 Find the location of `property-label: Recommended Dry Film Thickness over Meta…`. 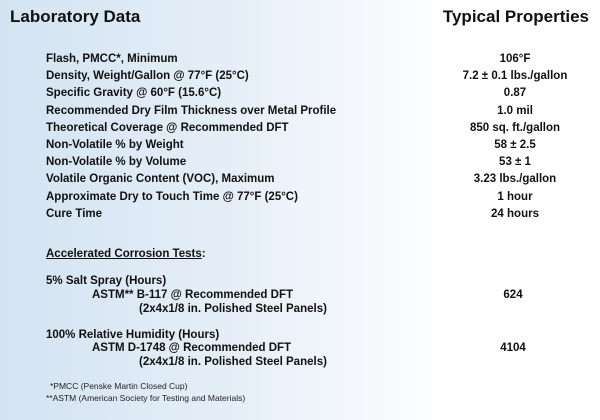

property-label: Recommended Dry Film Thickness over Meta… is located at coordinates (191, 110).